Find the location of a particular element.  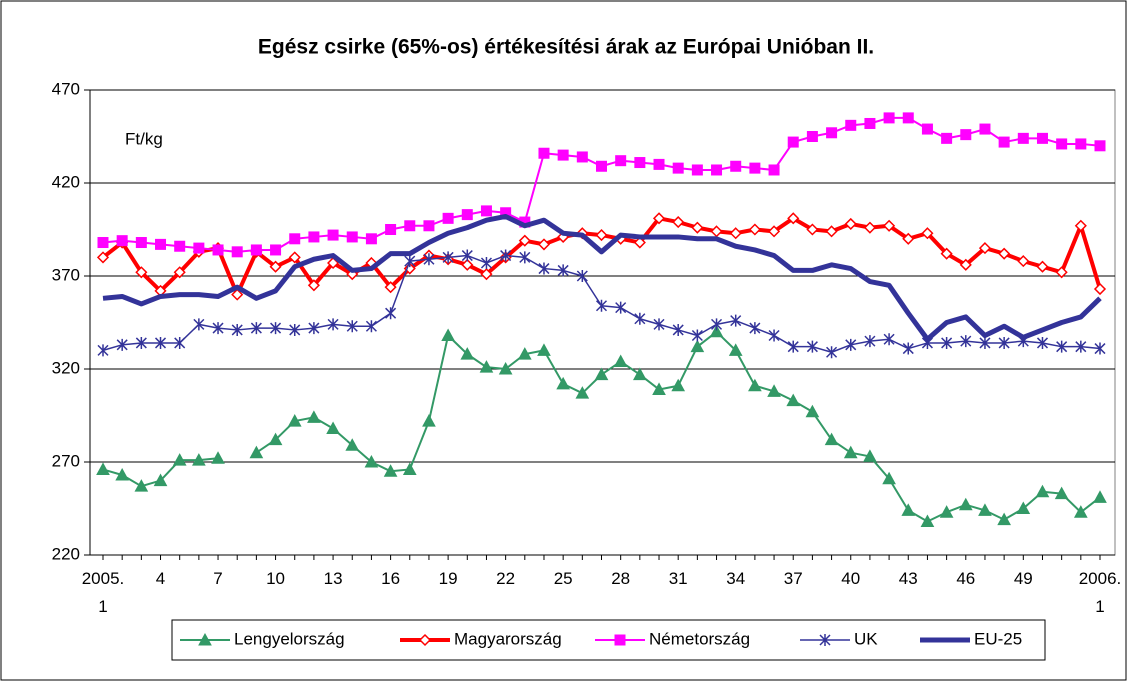

y-tick-label: 220 is located at coordinates (66, 553).